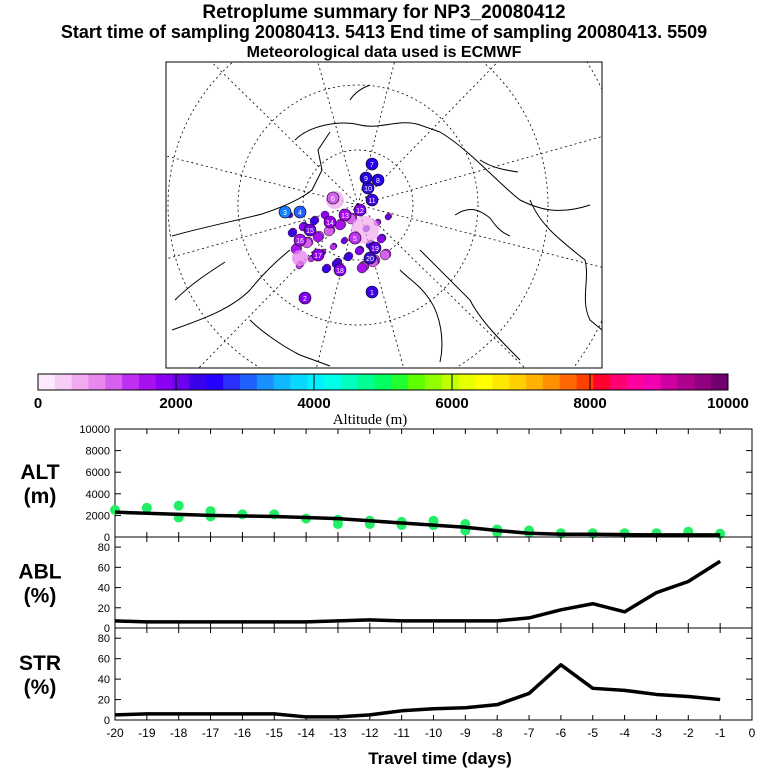 The height and width of the screenshot is (768, 768). I want to click on trajectory-marker-label: 15, so click(310, 231).